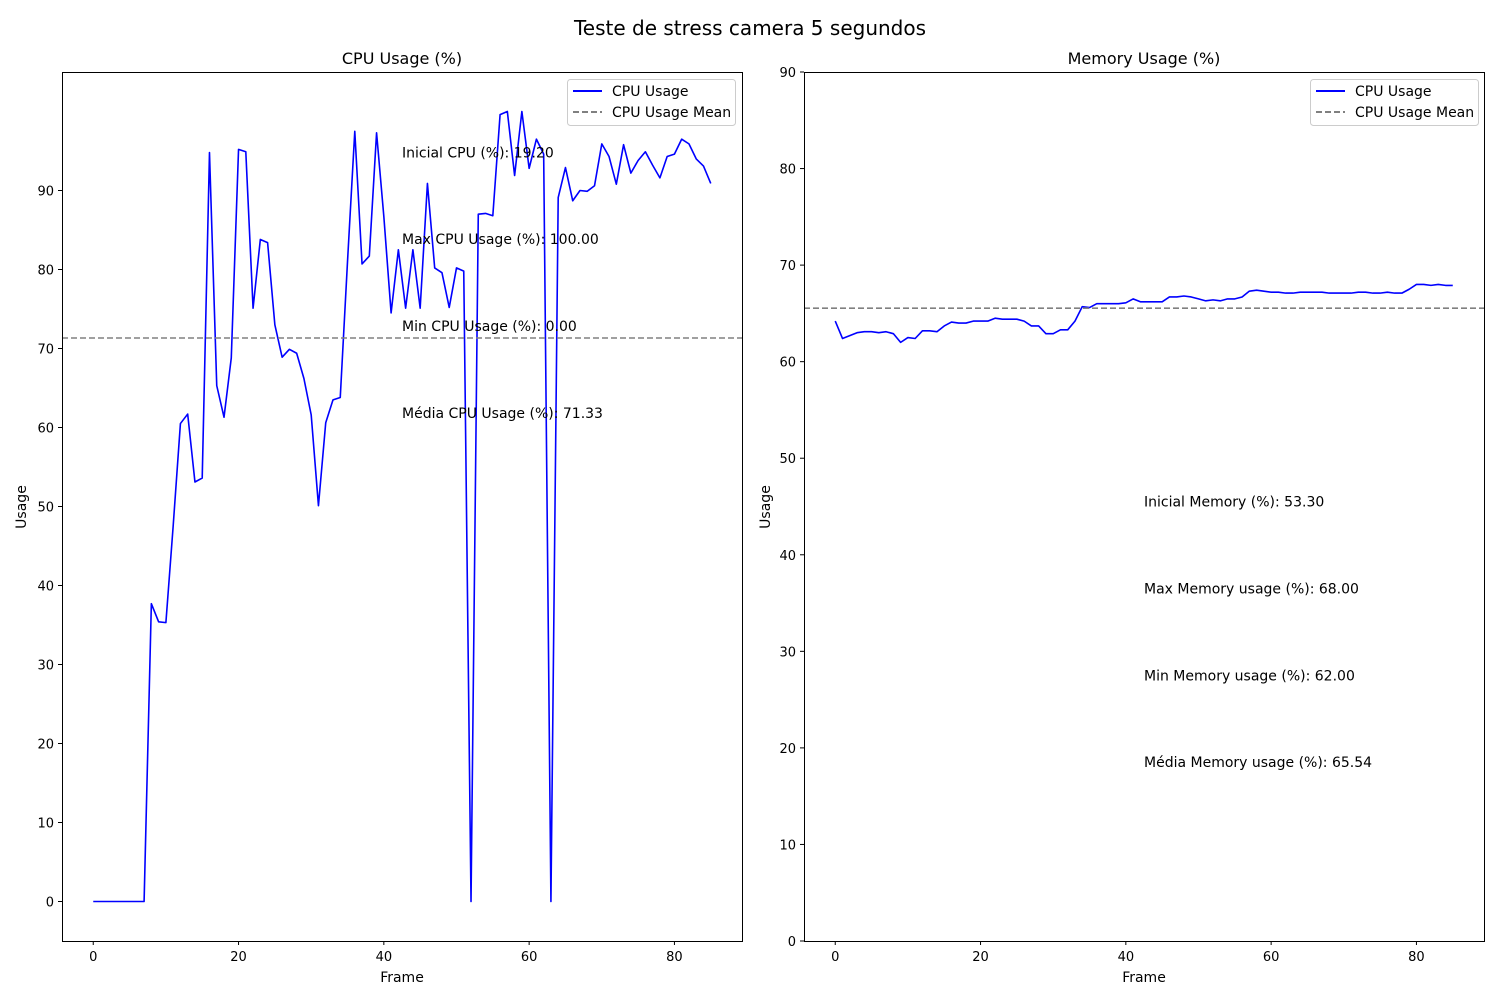 This screenshot has height=1000, width=1500. I want to click on cpu-stat-annotation: Média CPU Usage (%): 71.33, so click(502, 414).